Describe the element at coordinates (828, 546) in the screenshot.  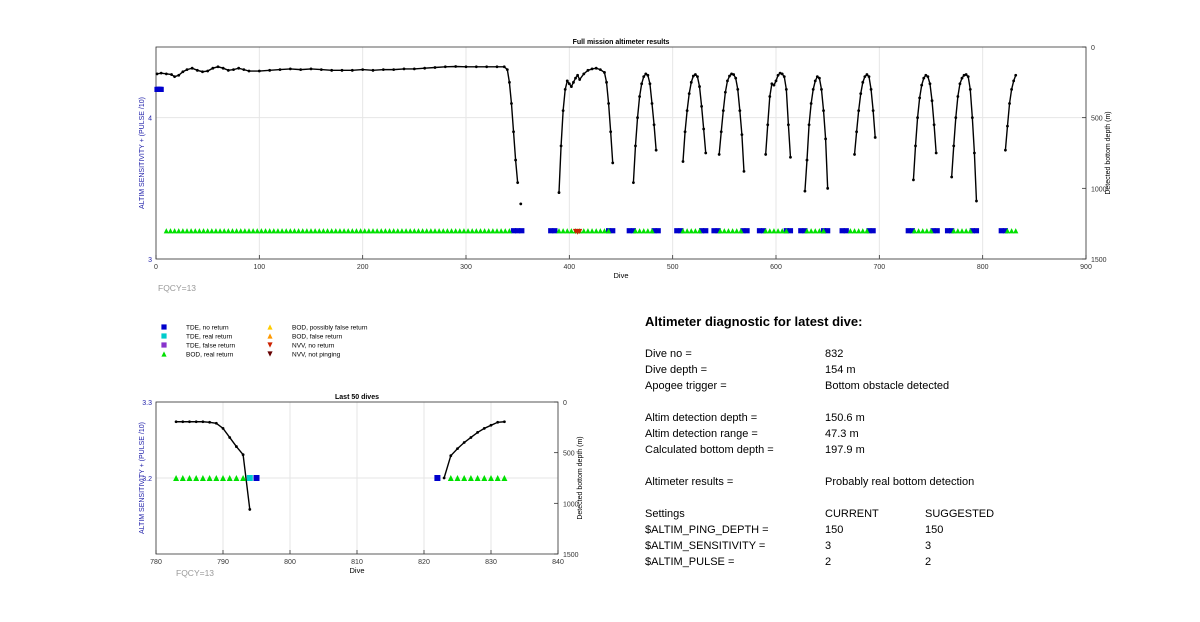
I see `sensitivity-current: 3` at that location.